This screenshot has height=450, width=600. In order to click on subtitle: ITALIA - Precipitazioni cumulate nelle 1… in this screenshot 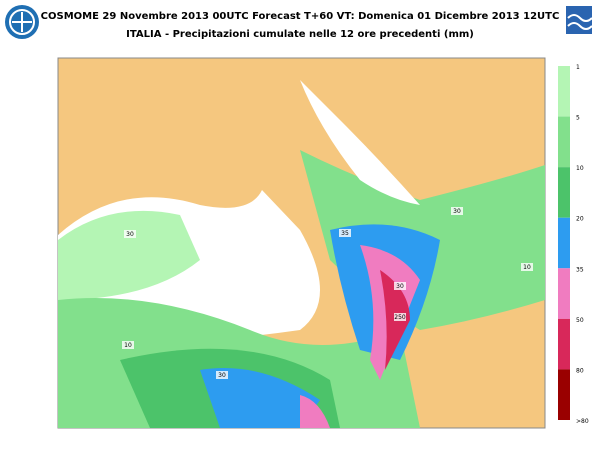, I will do `click(300, 34)`.